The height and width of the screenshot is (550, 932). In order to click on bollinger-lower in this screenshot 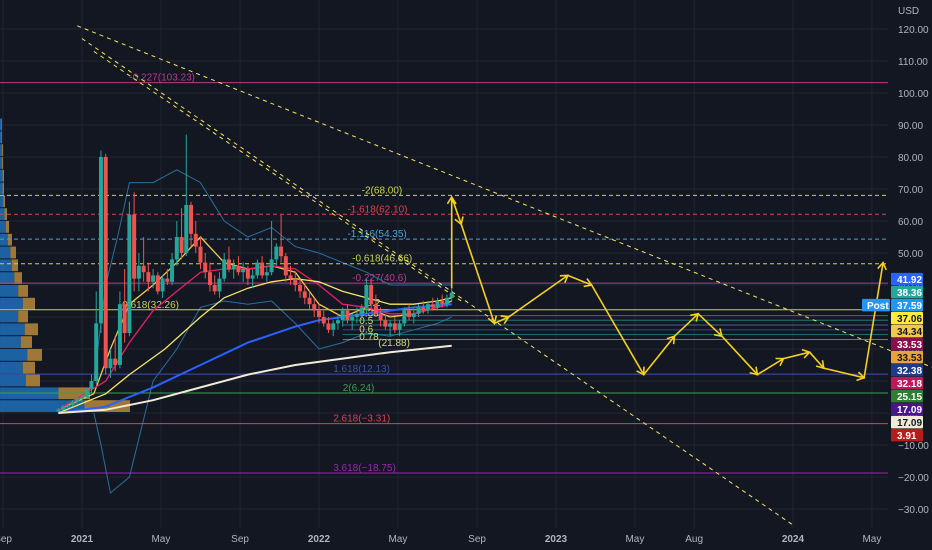, I will do `click(272, 397)`.